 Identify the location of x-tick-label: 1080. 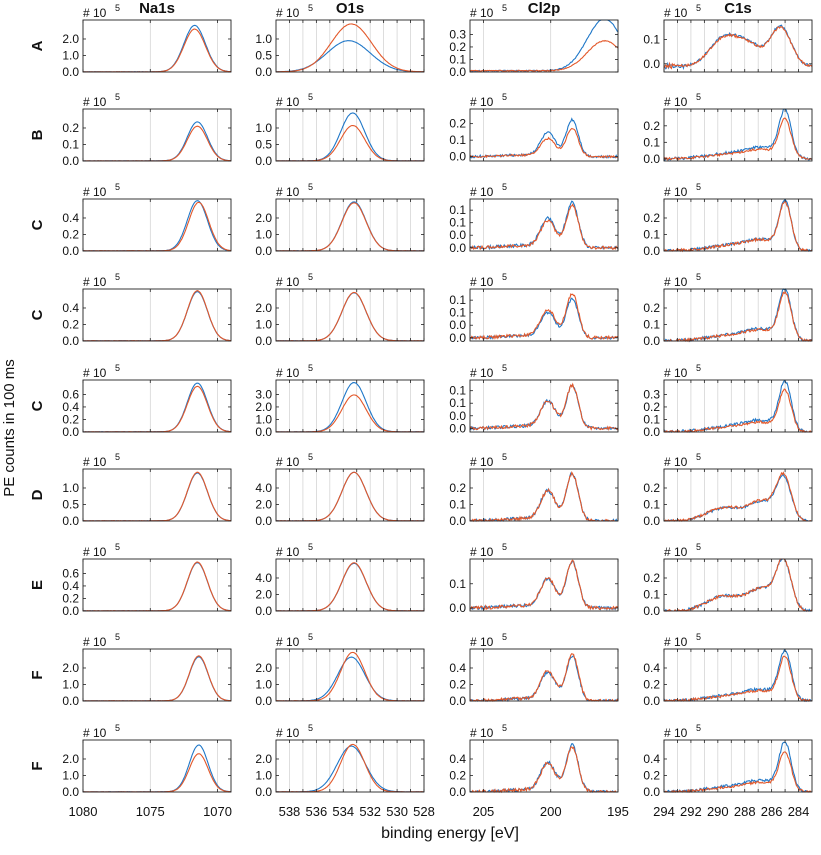
(83, 811).